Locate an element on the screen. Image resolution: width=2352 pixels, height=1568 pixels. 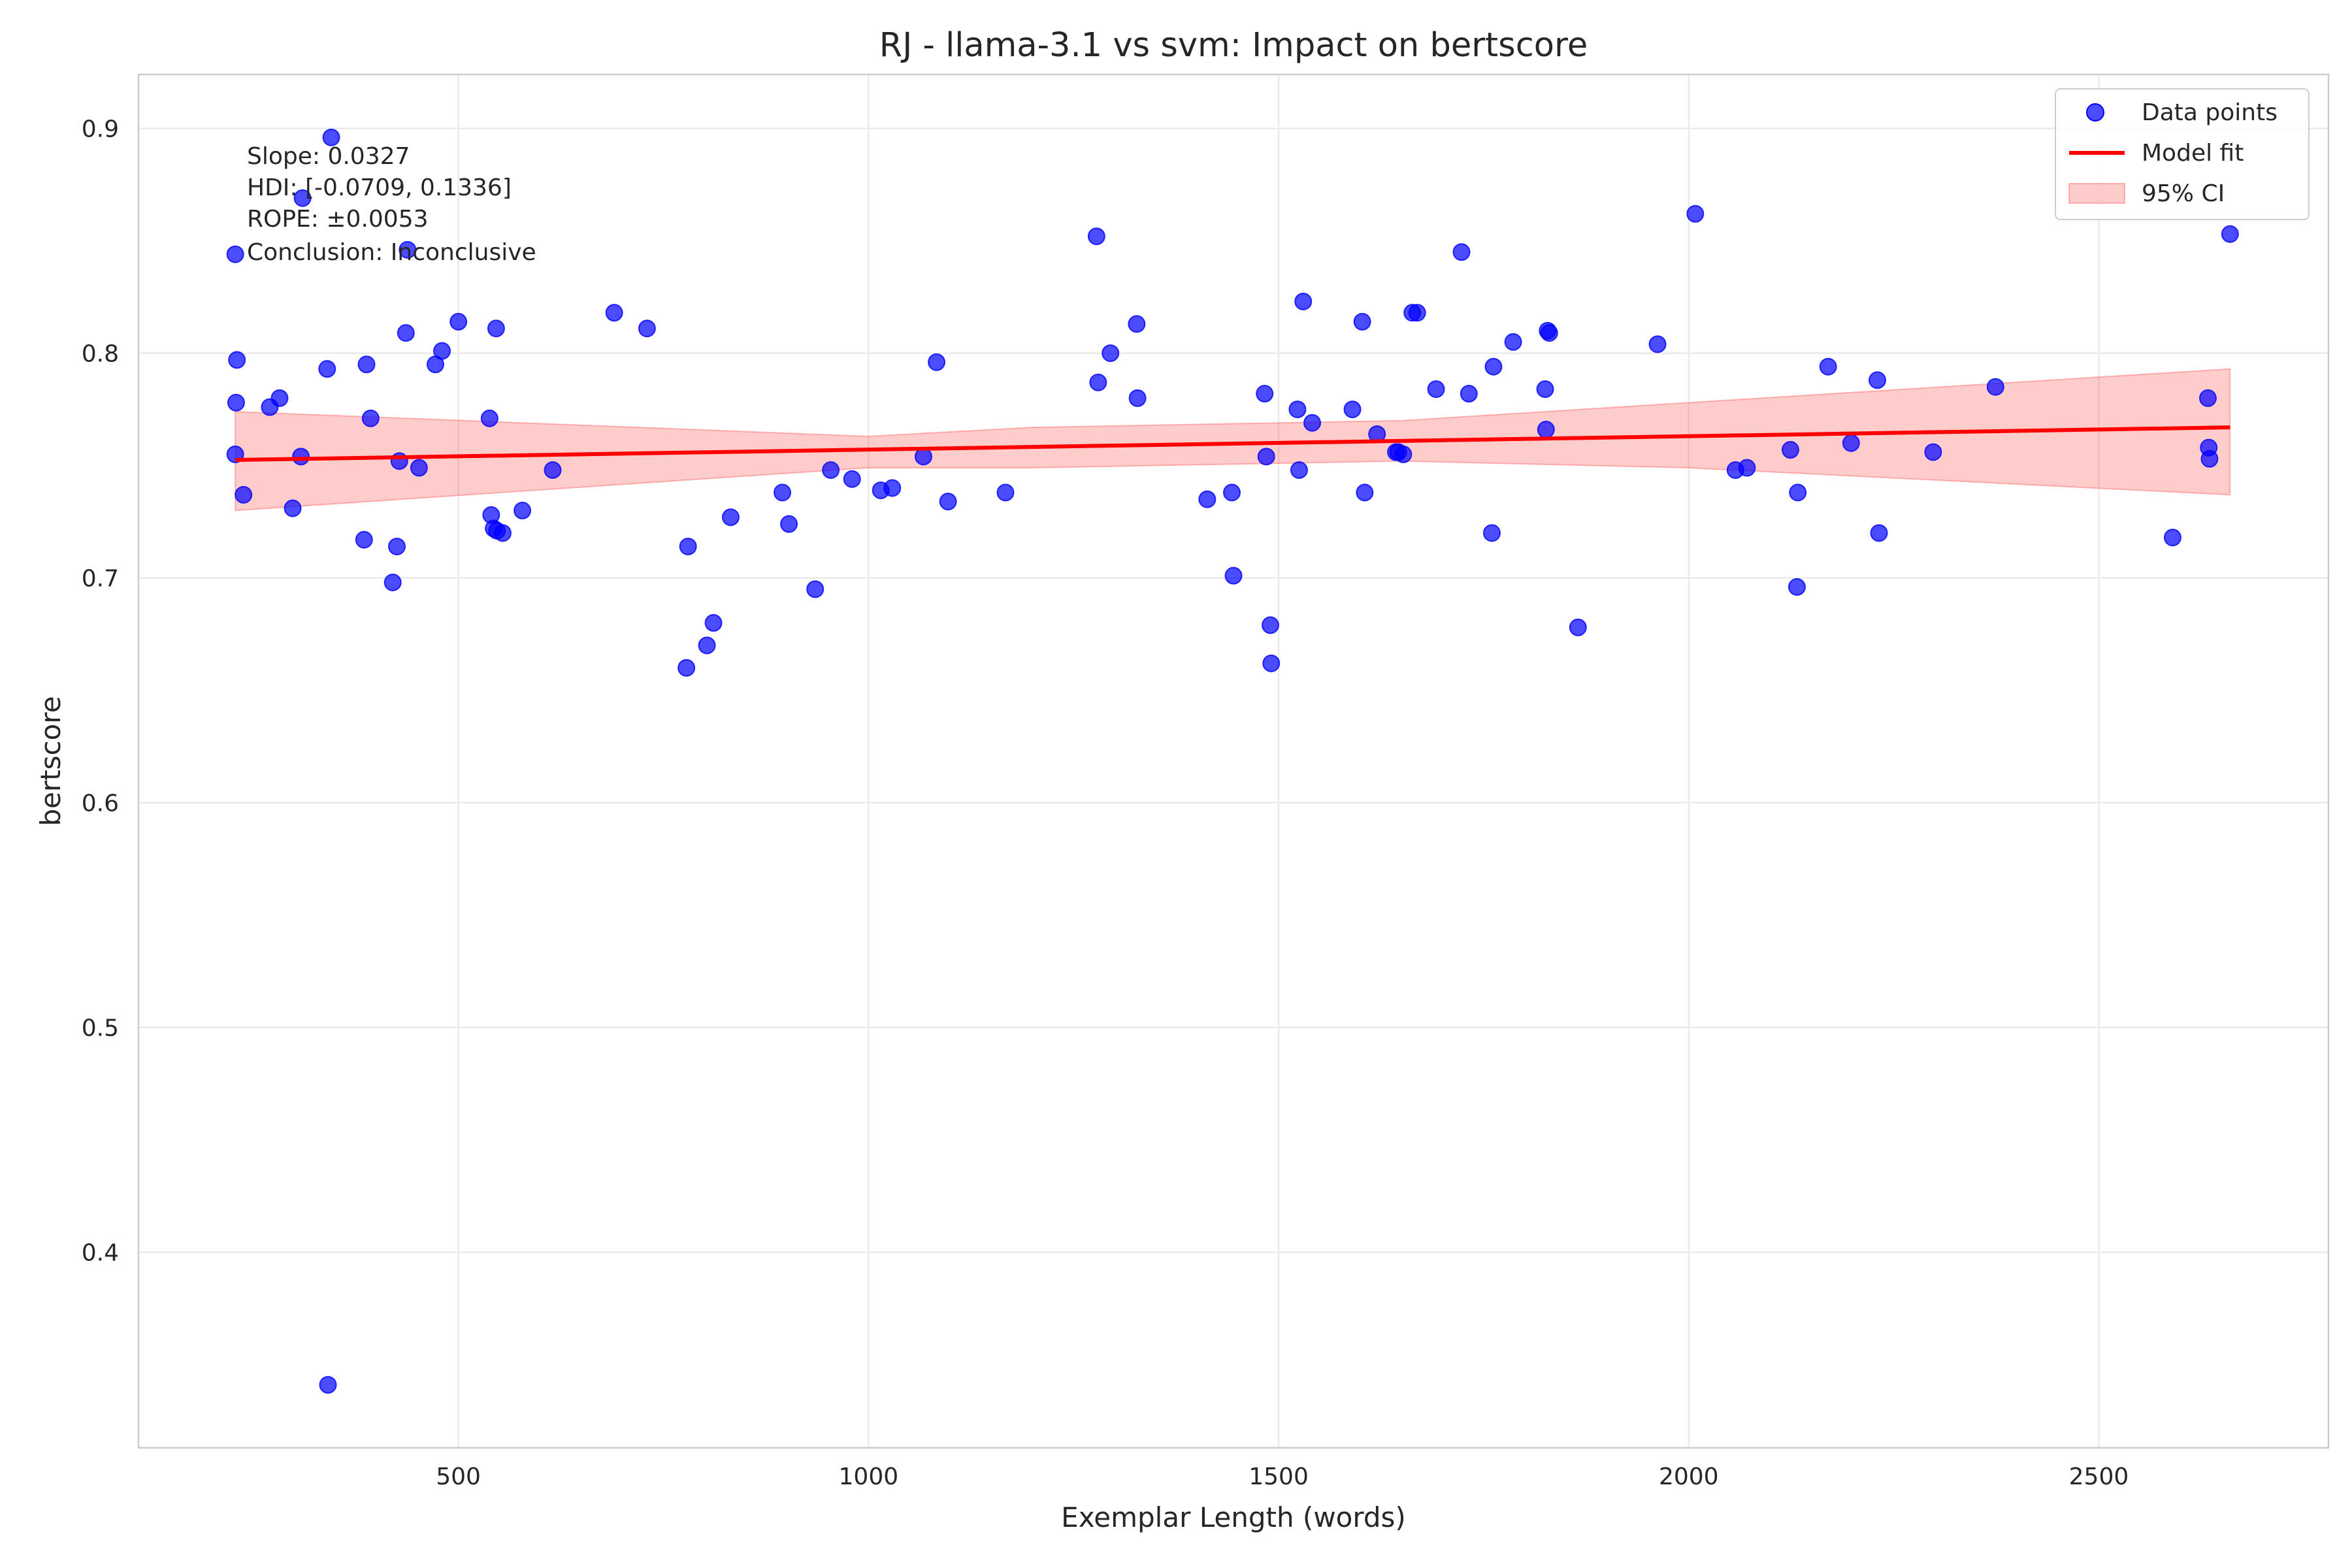
legend-marker-data-points is located at coordinates (2095, 112).